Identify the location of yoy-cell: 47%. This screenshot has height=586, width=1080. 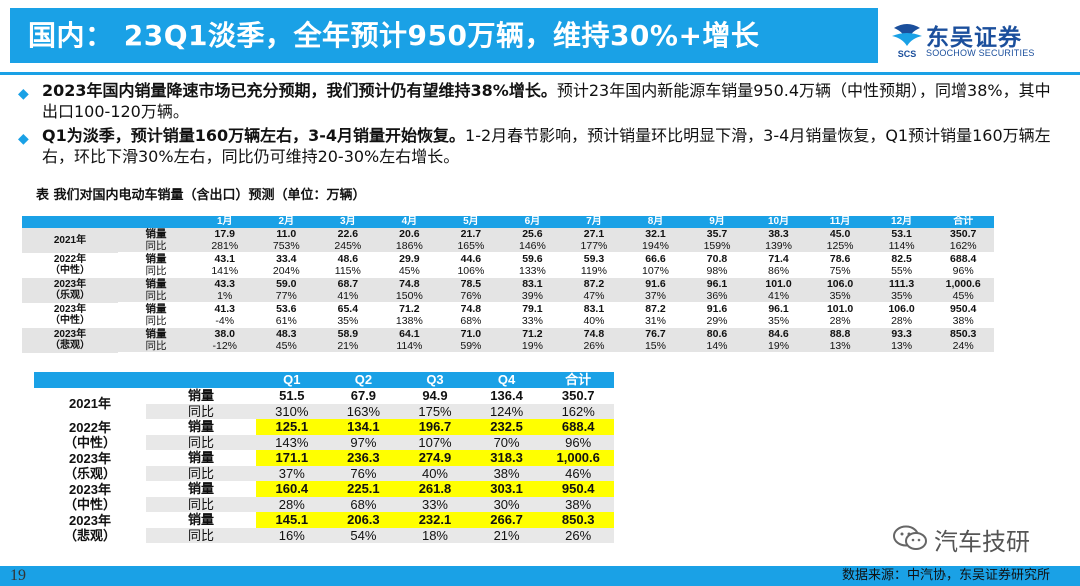
(594, 296).